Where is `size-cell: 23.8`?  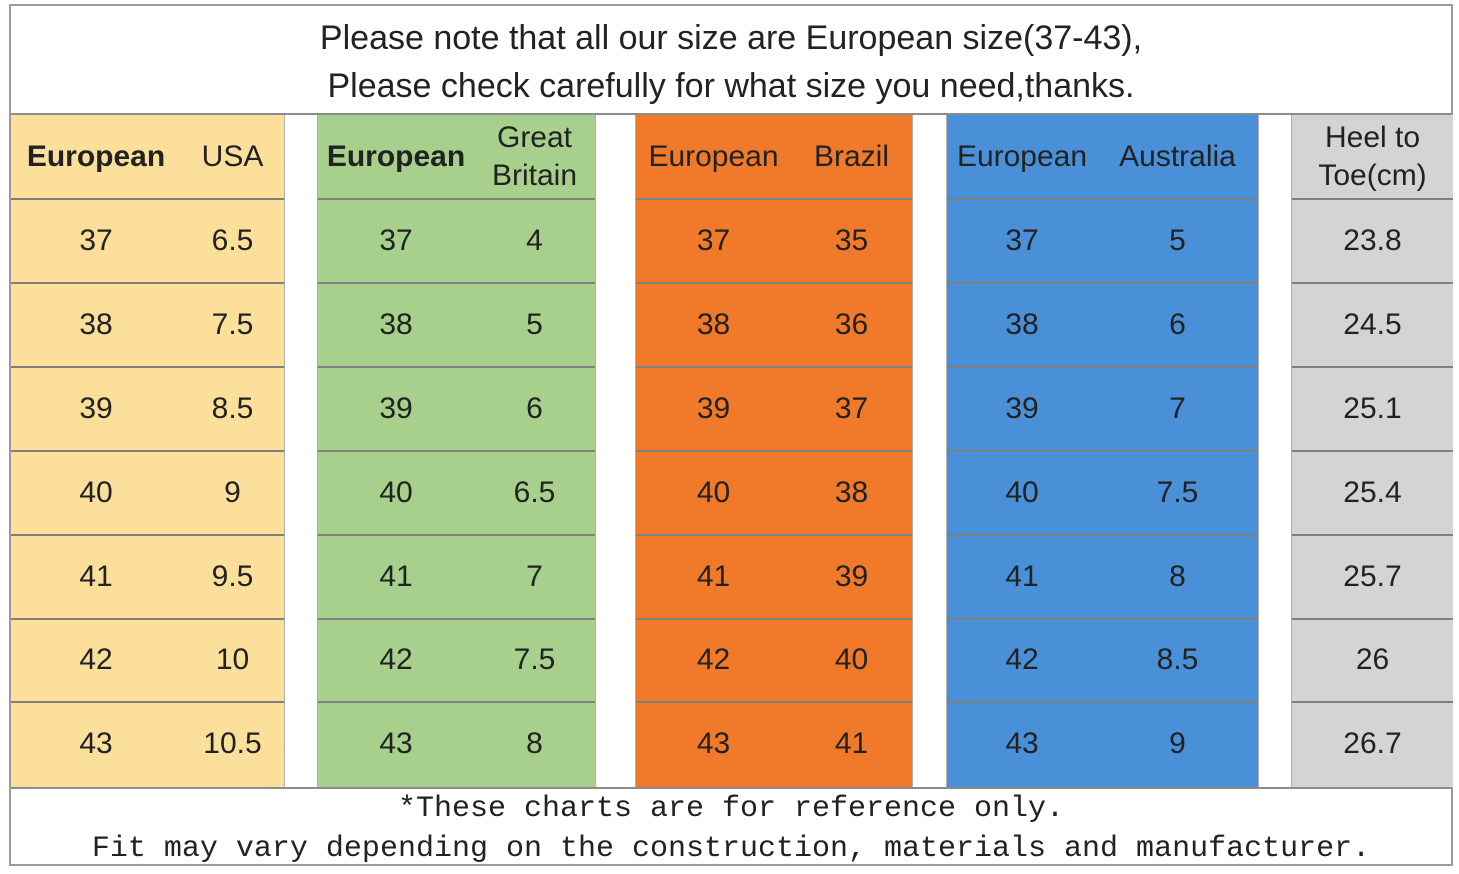 size-cell: 23.8 is located at coordinates (1372, 240).